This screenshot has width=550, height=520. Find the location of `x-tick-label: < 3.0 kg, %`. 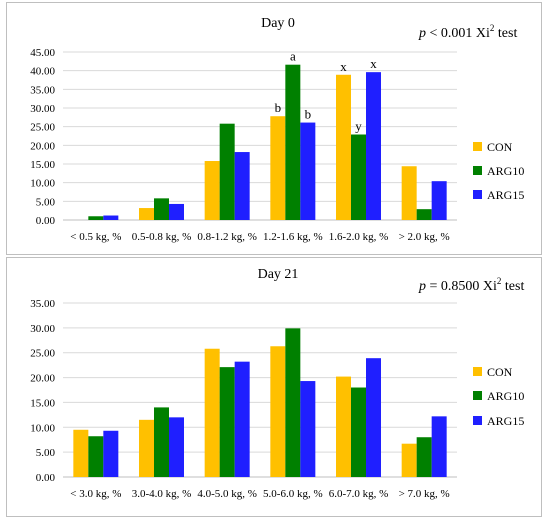

x-tick-label: < 3.0 kg, % is located at coordinates (95, 494).